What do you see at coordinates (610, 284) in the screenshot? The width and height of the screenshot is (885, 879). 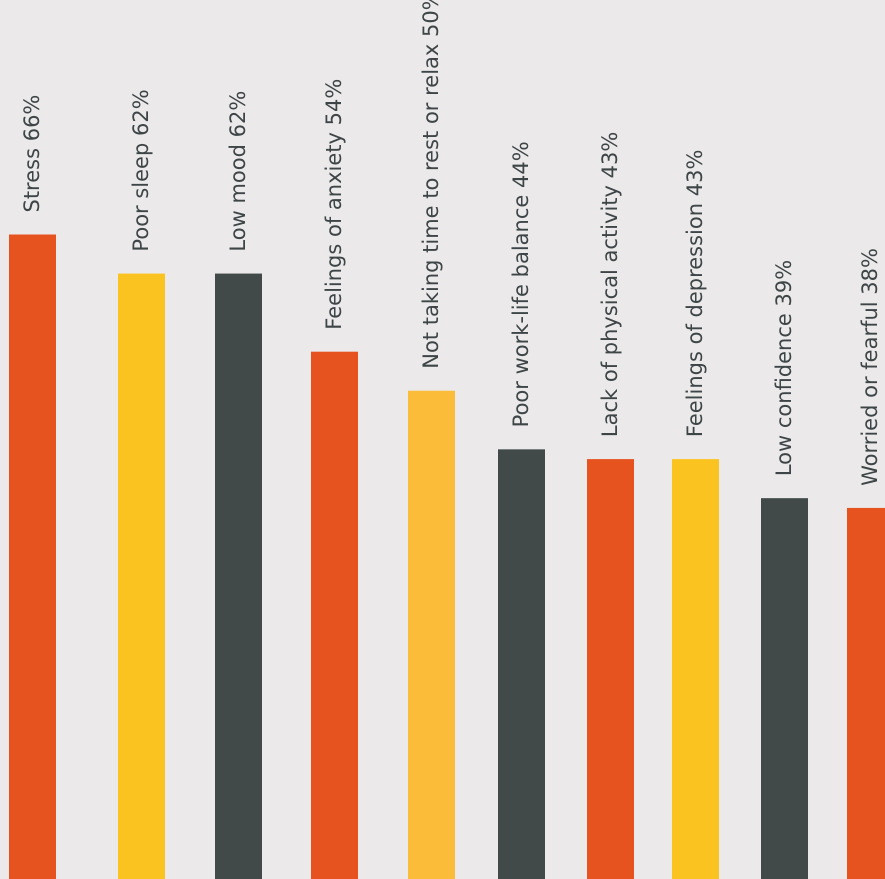 I see `bar-label-7: Lack of physical activity 43%` at bounding box center [610, 284].